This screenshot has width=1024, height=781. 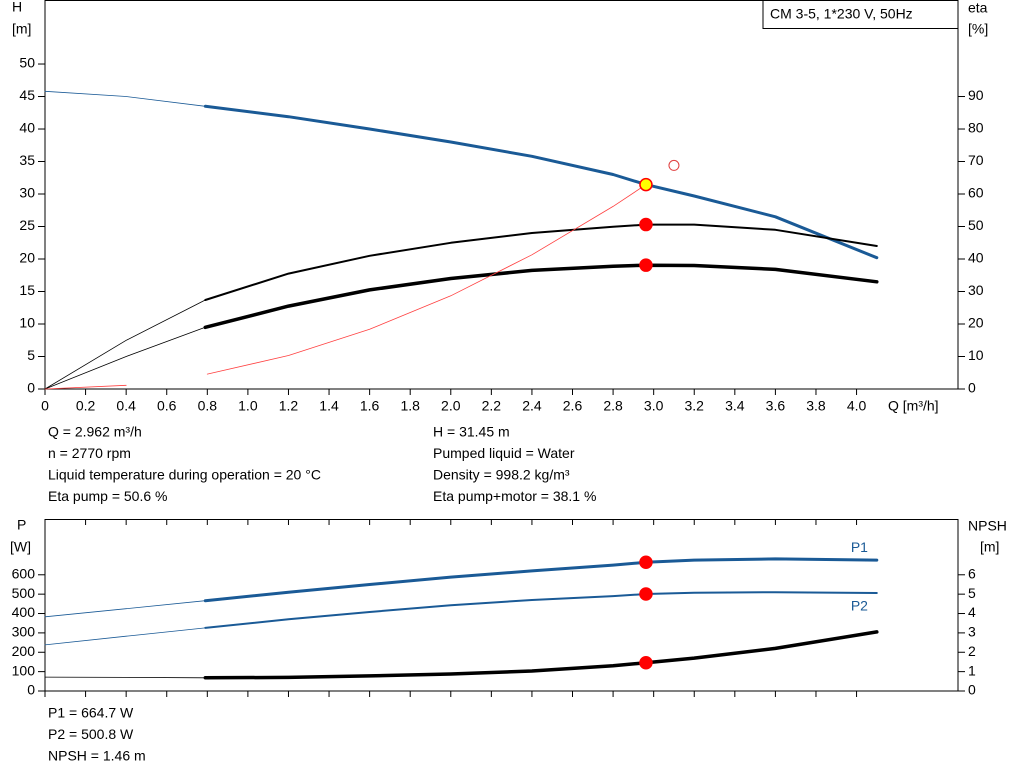 I want to click on y-tick-label: 15, so click(x=27, y=290).